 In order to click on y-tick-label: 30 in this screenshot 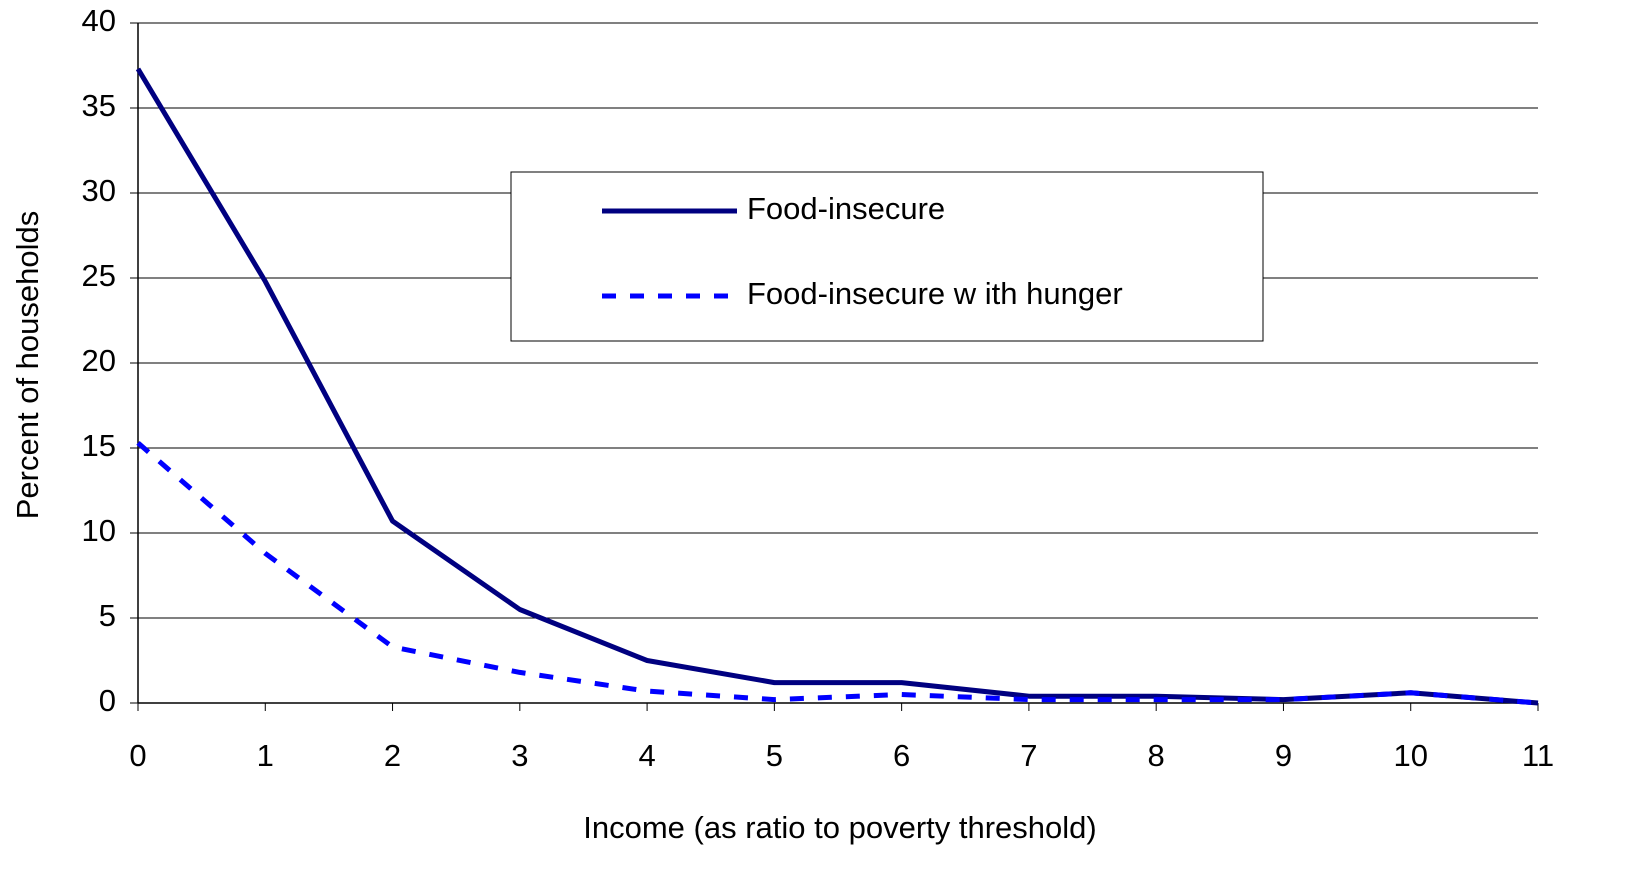, I will do `click(99, 190)`.